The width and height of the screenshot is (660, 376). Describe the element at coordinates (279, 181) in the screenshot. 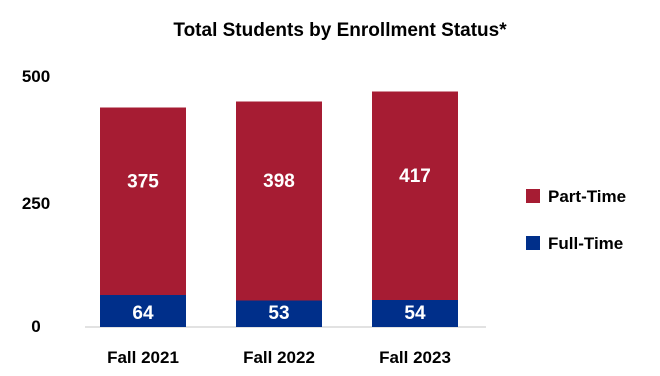

I see `data-label-part-time: 398` at that location.